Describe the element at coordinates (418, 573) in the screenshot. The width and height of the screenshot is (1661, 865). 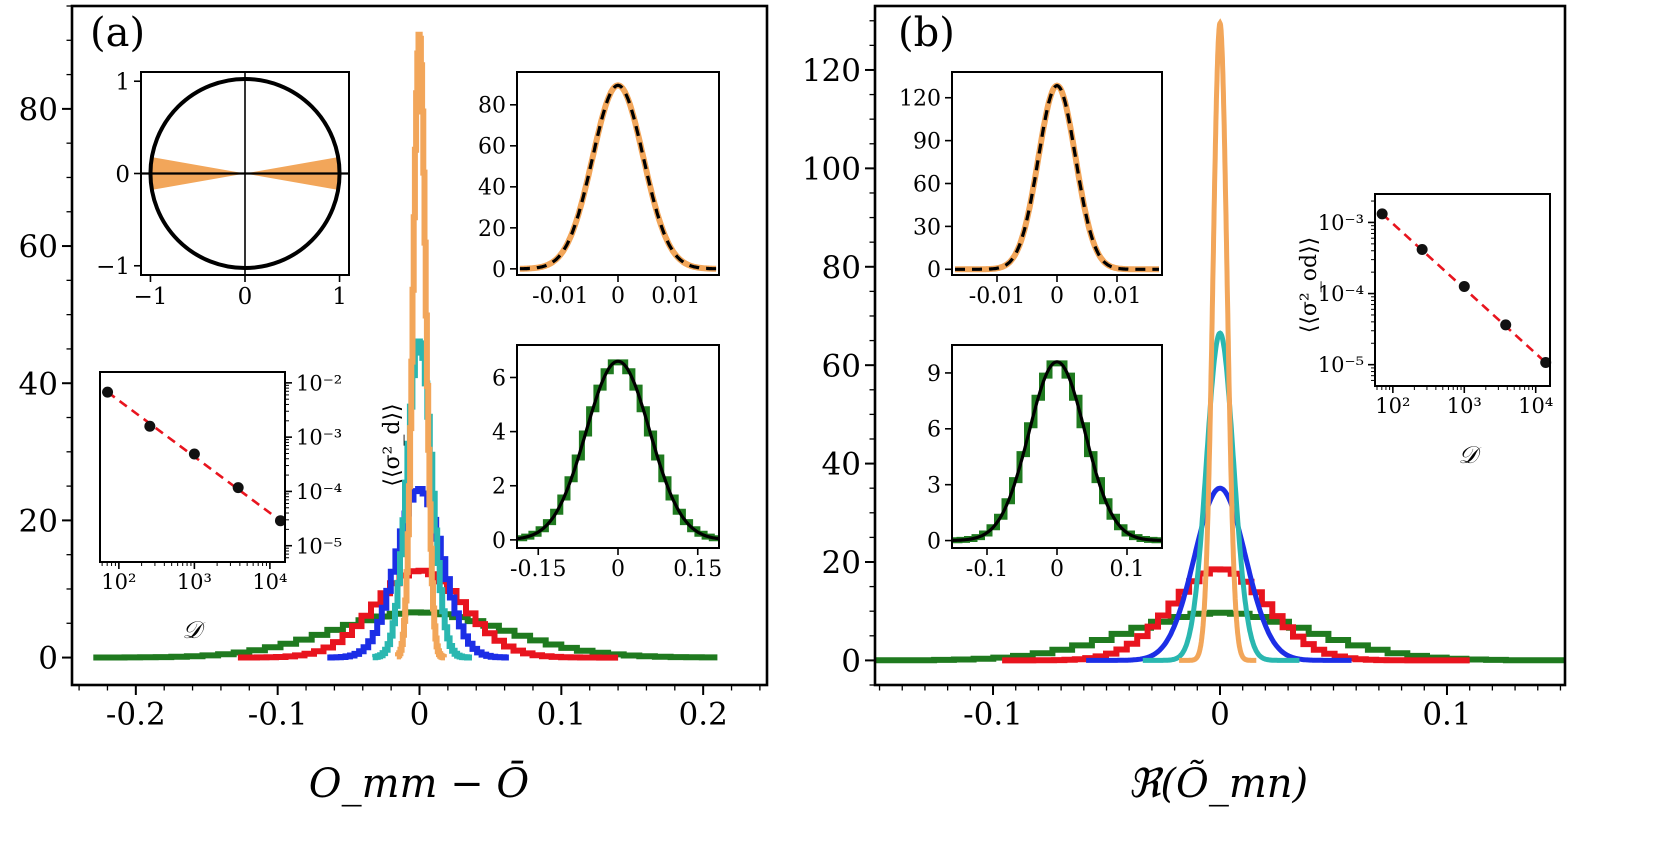
I see `series-line-blue` at that location.